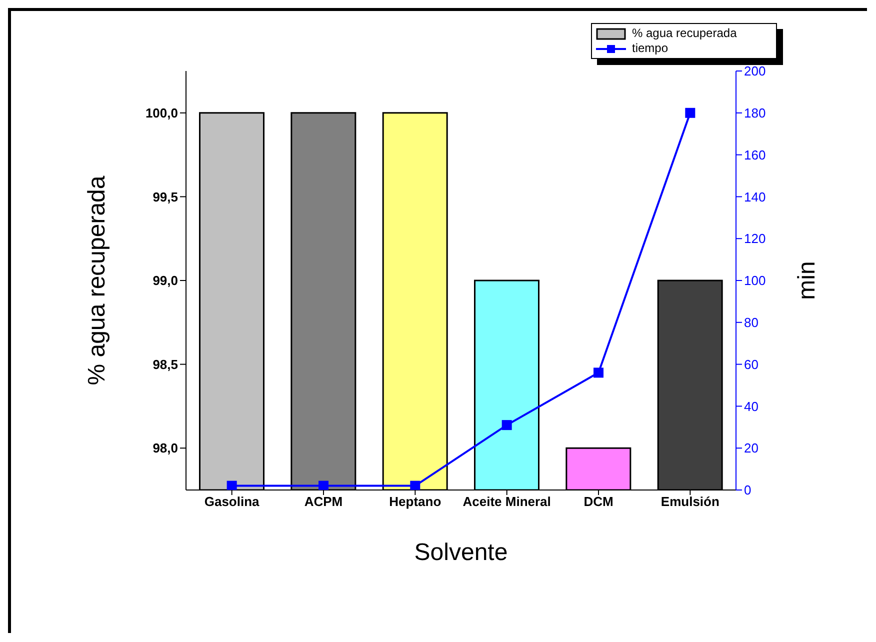 The width and height of the screenshot is (876, 642). I want to click on legend-label: tiempo, so click(650, 48).